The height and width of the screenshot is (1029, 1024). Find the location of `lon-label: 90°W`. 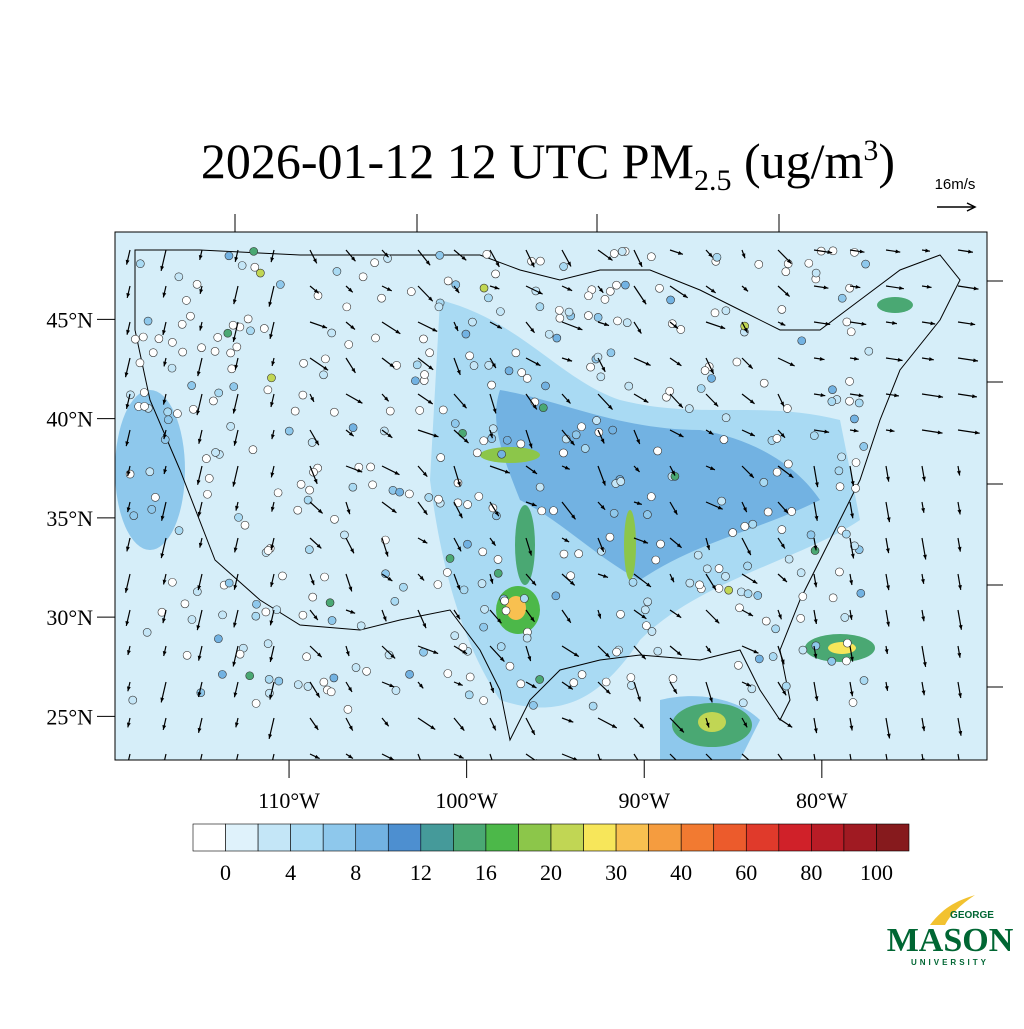

lon-label: 90°W is located at coordinates (644, 800).